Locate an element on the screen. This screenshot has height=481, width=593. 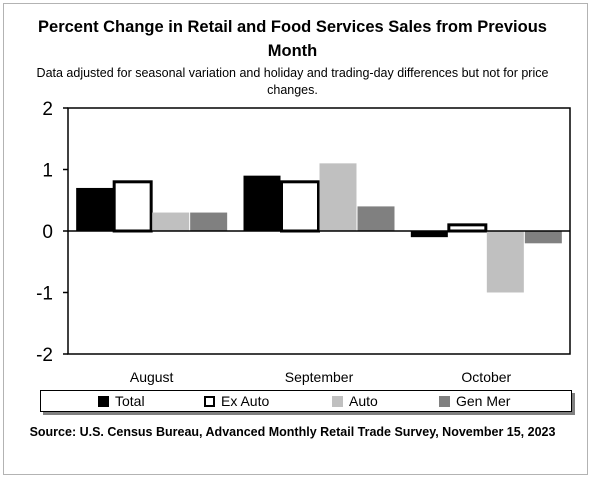
bar-auto-september is located at coordinates (338, 197).